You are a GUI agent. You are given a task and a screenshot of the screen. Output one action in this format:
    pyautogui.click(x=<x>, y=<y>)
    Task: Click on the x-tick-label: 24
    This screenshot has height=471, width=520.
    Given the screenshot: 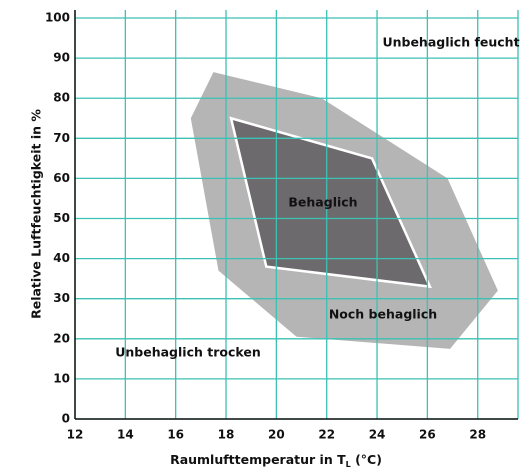 What is the action you would take?
    pyautogui.click(x=377, y=435)
    